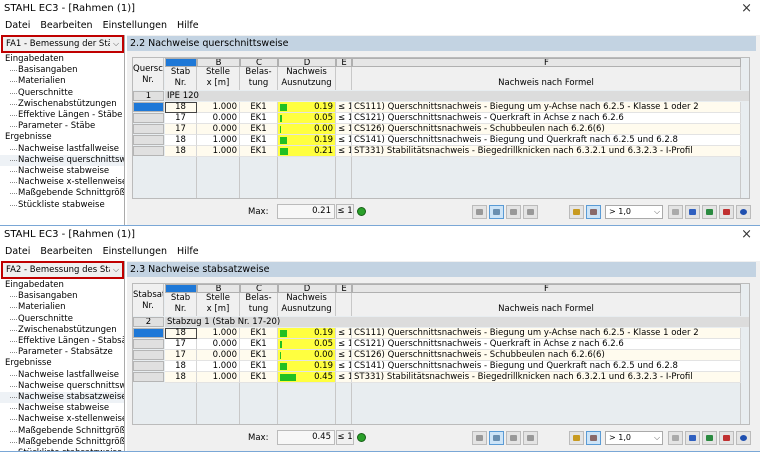 The image size is (760, 452). Describe the element at coordinates (62, 296) in the screenshot. I see `tree-item: Basisangaben` at that location.